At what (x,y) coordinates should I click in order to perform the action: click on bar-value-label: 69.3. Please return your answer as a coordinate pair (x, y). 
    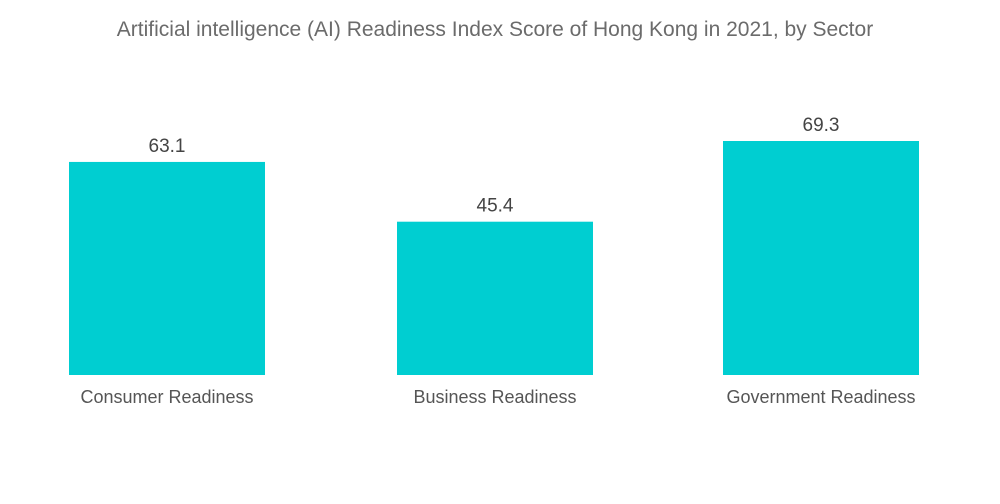
    Looking at the image, I should click on (821, 125).